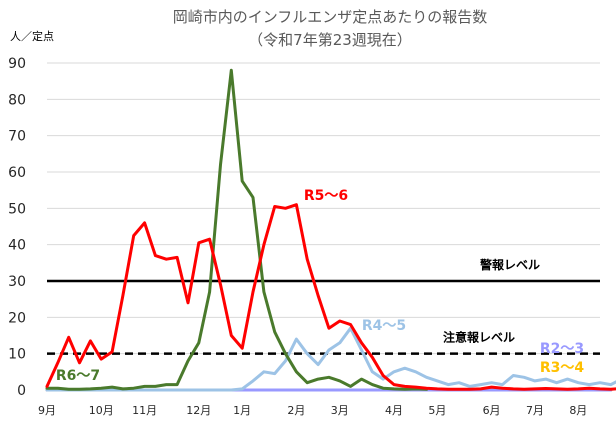 The width and height of the screenshot is (616, 428). I want to click on reference-label-1: 注意報レベル, so click(479, 337).